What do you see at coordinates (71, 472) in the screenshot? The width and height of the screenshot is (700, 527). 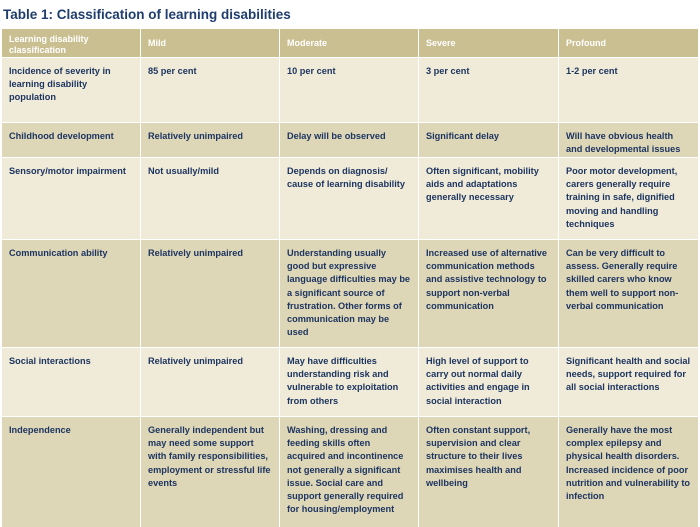 I see `row-label-independence: Independence` at bounding box center [71, 472].